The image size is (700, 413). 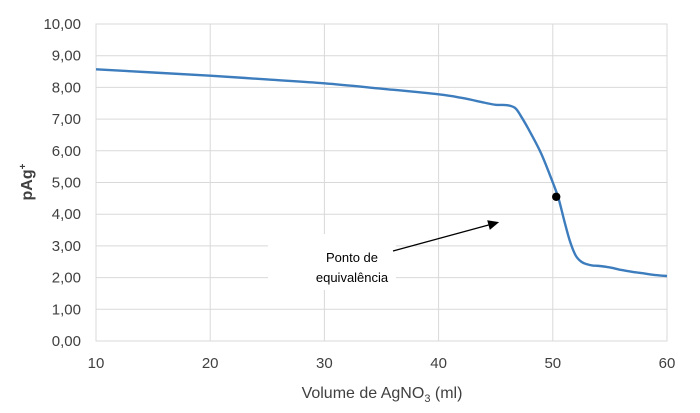 What do you see at coordinates (66, 119) in the screenshot?
I see `y-tick-label: 7,00` at bounding box center [66, 119].